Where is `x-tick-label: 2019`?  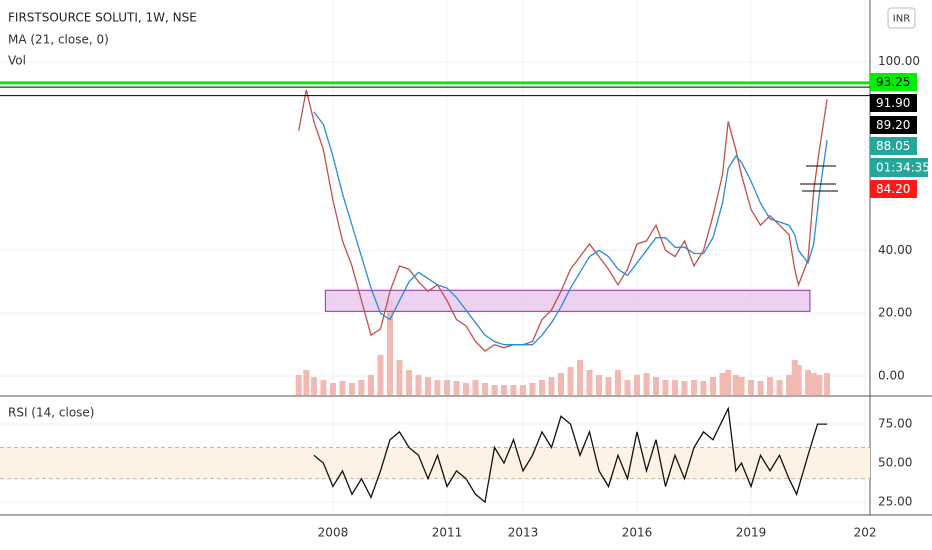
x-tick-label: 2019 is located at coordinates (751, 533).